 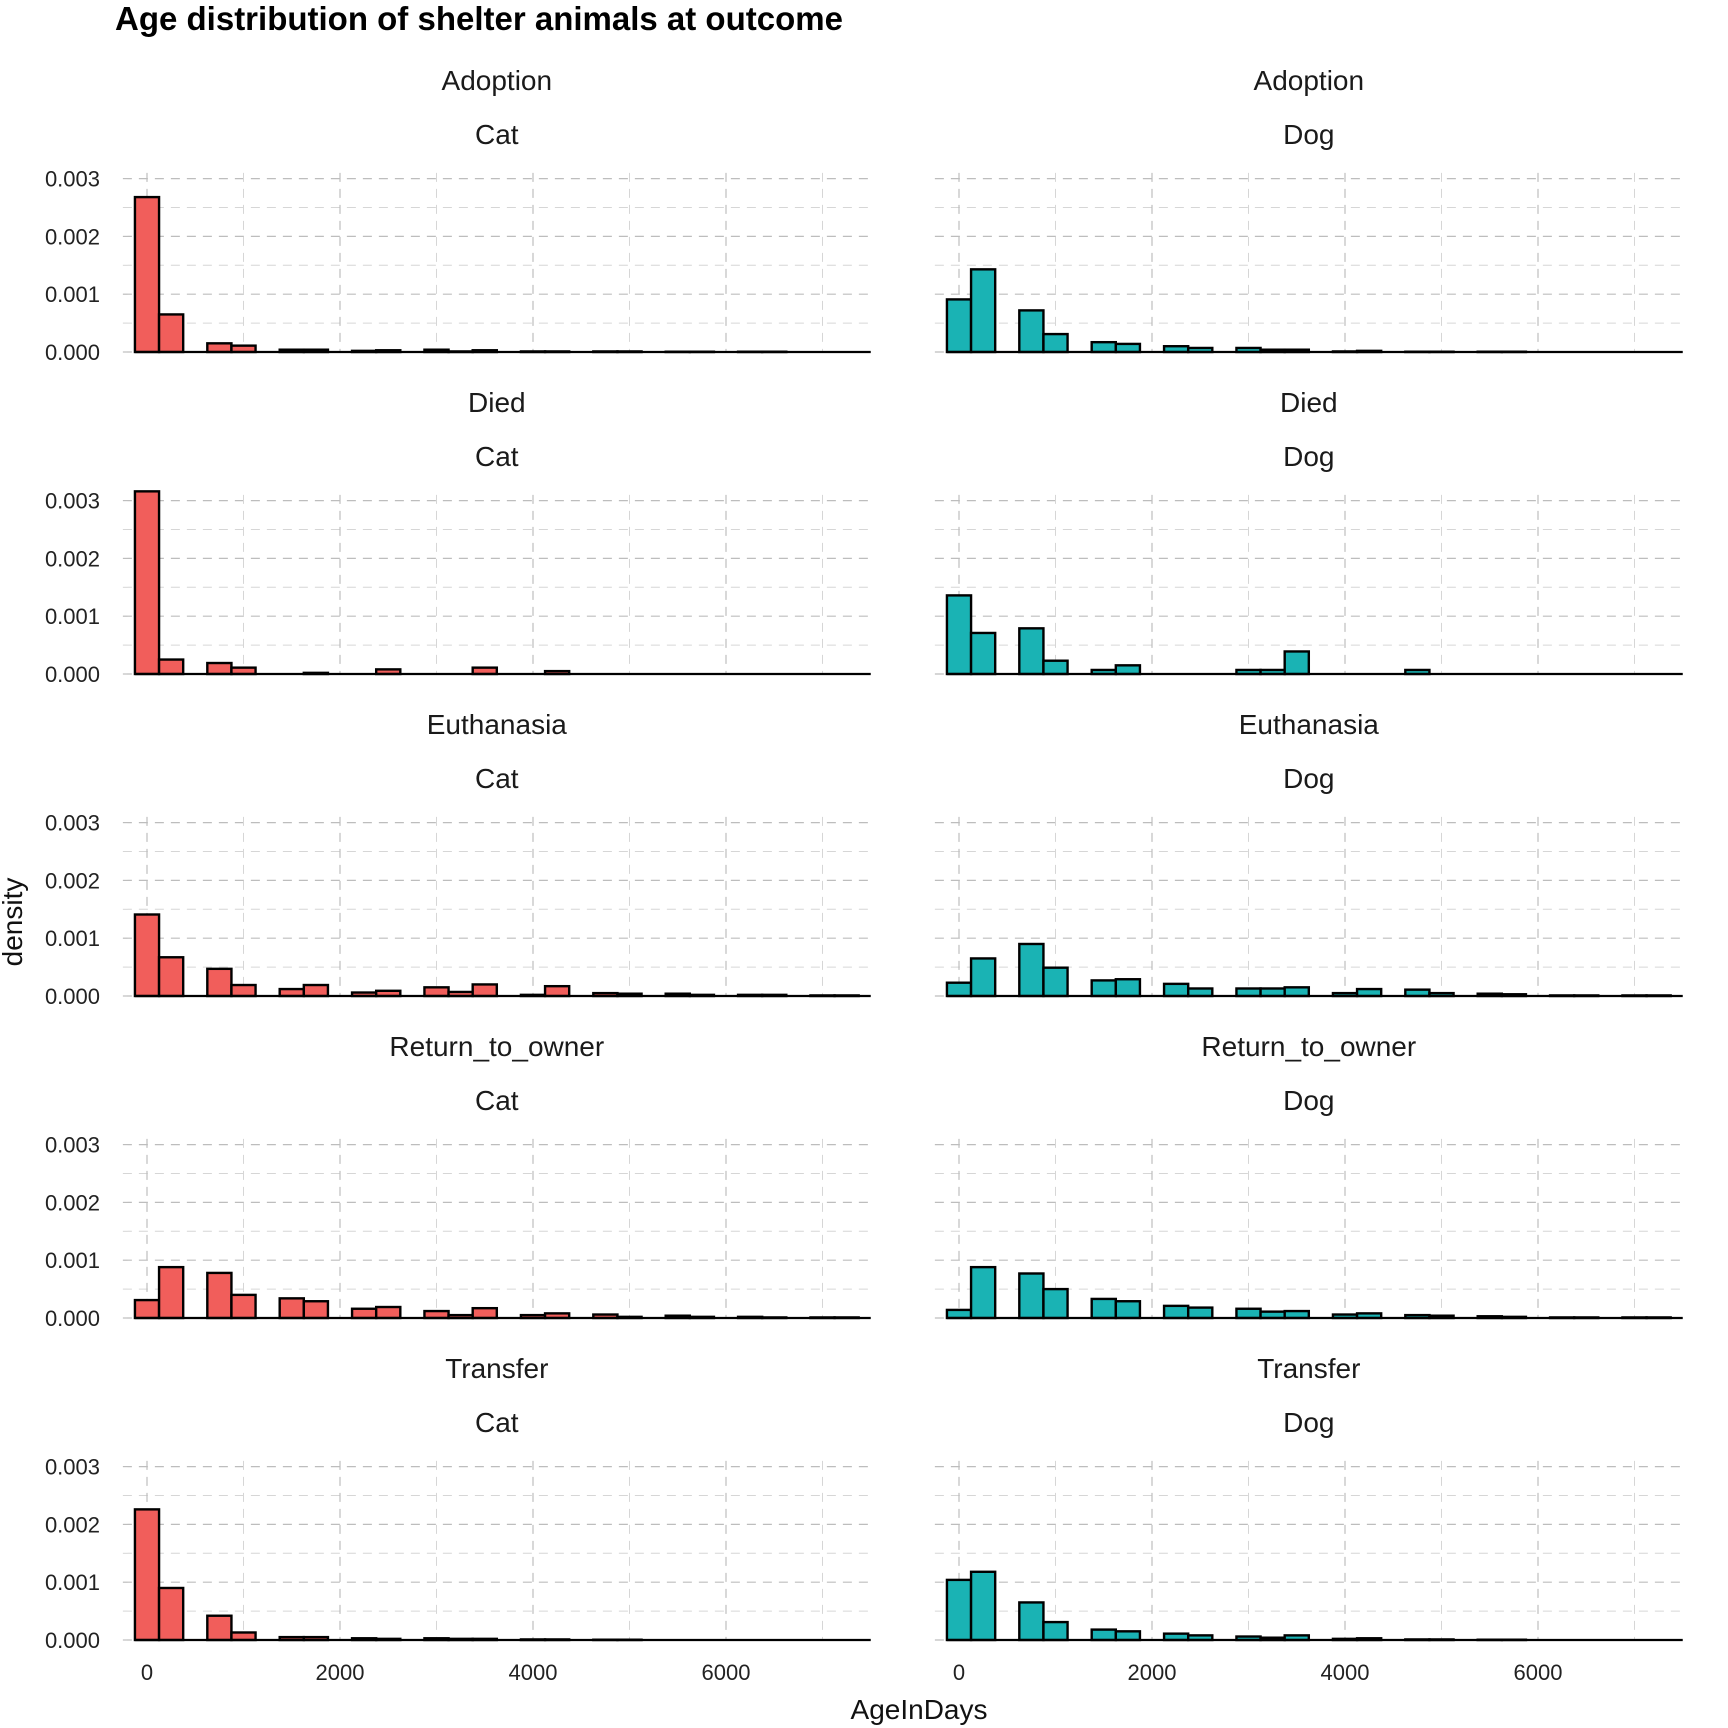 I want to click on facet-panel-died-dog: Died Dog, so click(x=1308, y=531).